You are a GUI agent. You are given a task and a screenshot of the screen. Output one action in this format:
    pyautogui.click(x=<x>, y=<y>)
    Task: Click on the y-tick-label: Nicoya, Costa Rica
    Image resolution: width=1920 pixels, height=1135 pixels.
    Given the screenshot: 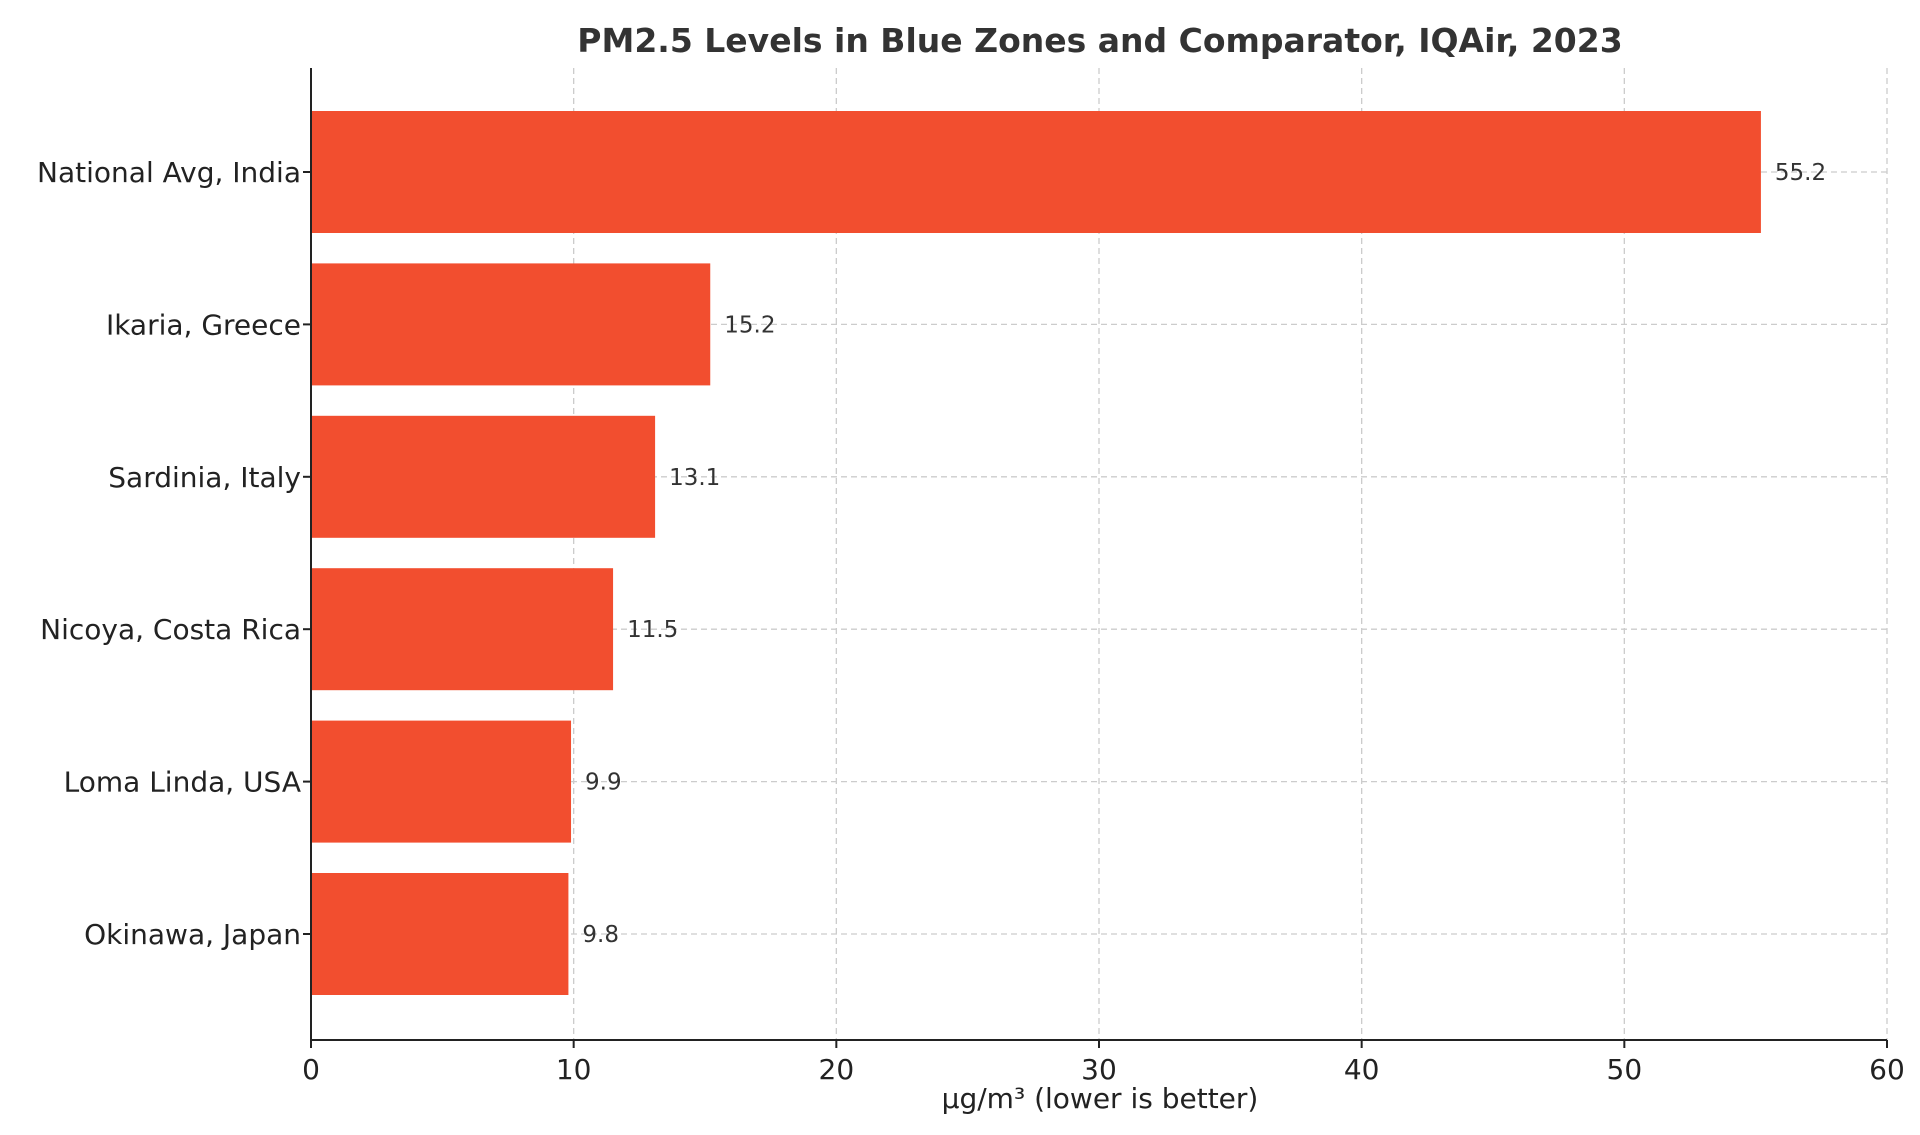 What is the action you would take?
    pyautogui.click(x=170, y=629)
    